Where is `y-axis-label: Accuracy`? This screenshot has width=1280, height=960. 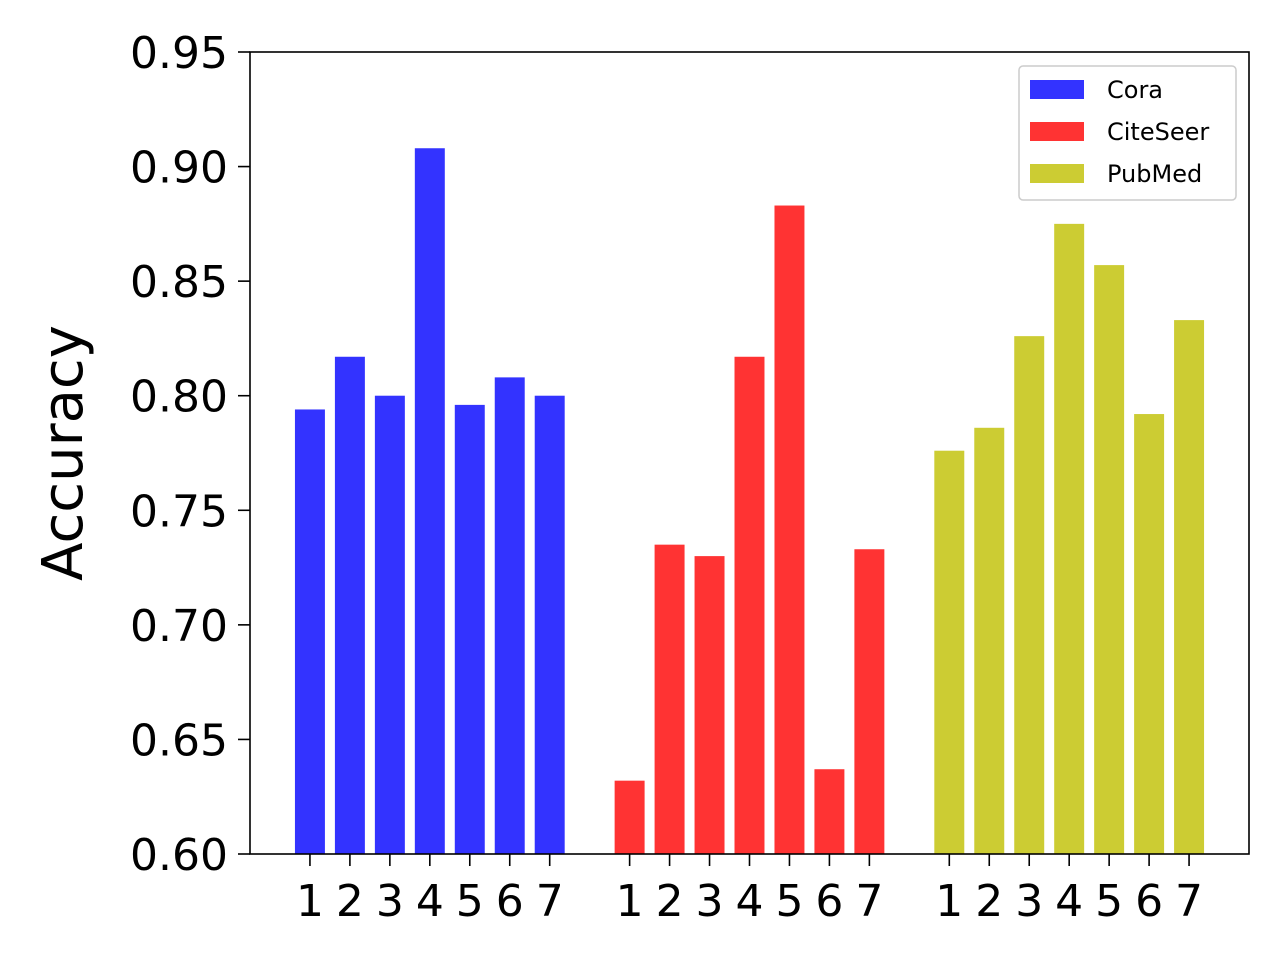
y-axis-label: Accuracy is located at coordinates (63, 453).